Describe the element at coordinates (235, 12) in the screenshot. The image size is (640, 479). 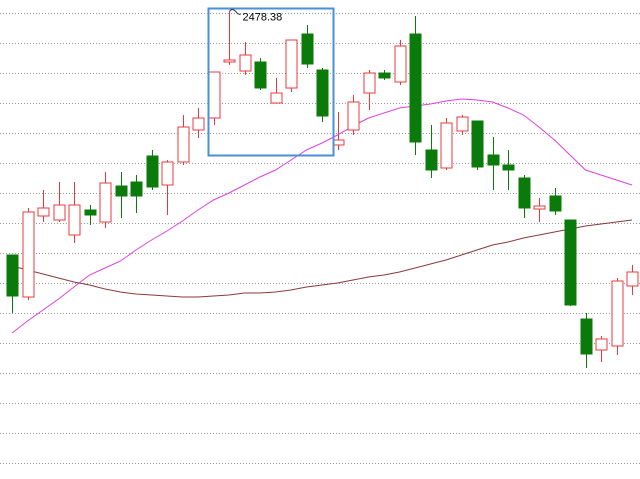
I see `annotation-pointer` at that location.